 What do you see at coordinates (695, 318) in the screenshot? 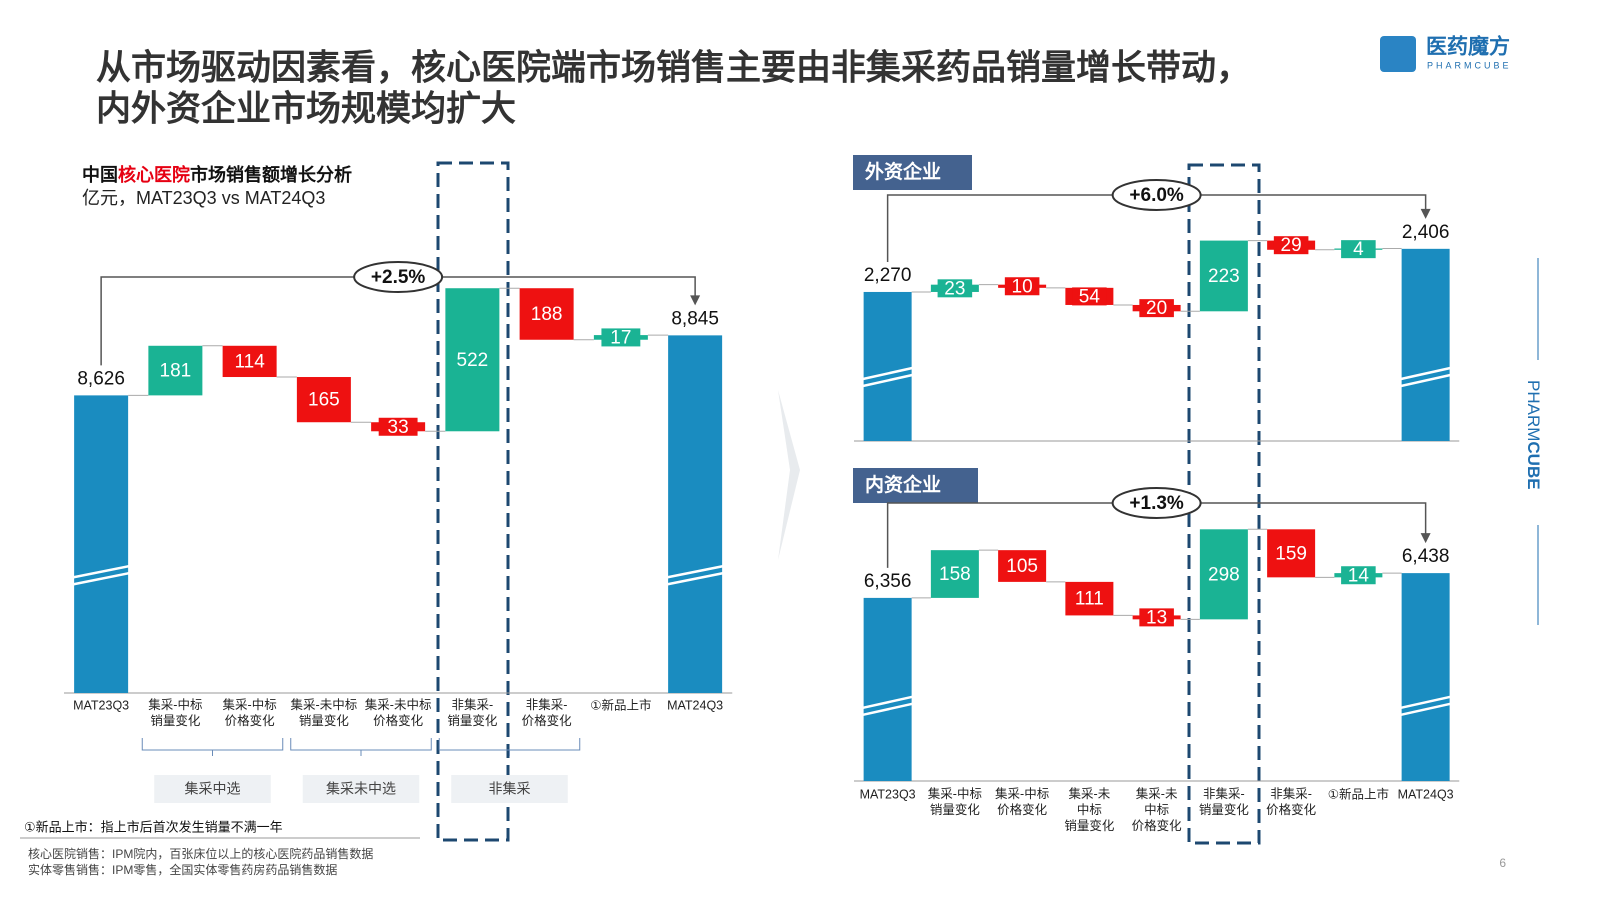
I see `value-label: 8,845` at bounding box center [695, 318].